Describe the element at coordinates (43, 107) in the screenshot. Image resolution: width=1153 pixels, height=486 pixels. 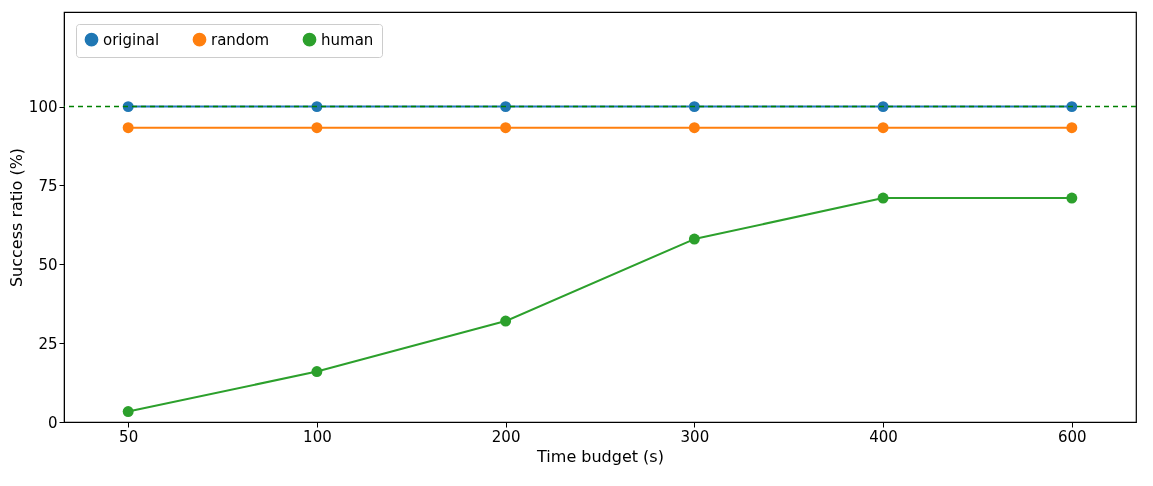
I see `y-tick-label: 100` at that location.